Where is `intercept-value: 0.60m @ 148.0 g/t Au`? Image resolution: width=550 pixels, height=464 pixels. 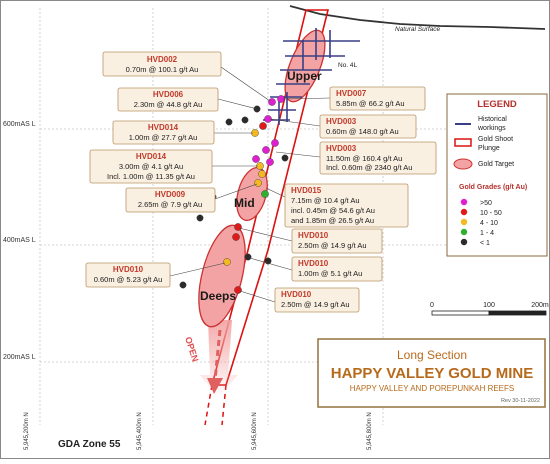 intercept-value: 0.60m @ 148.0 g/t Au is located at coordinates (362, 131).